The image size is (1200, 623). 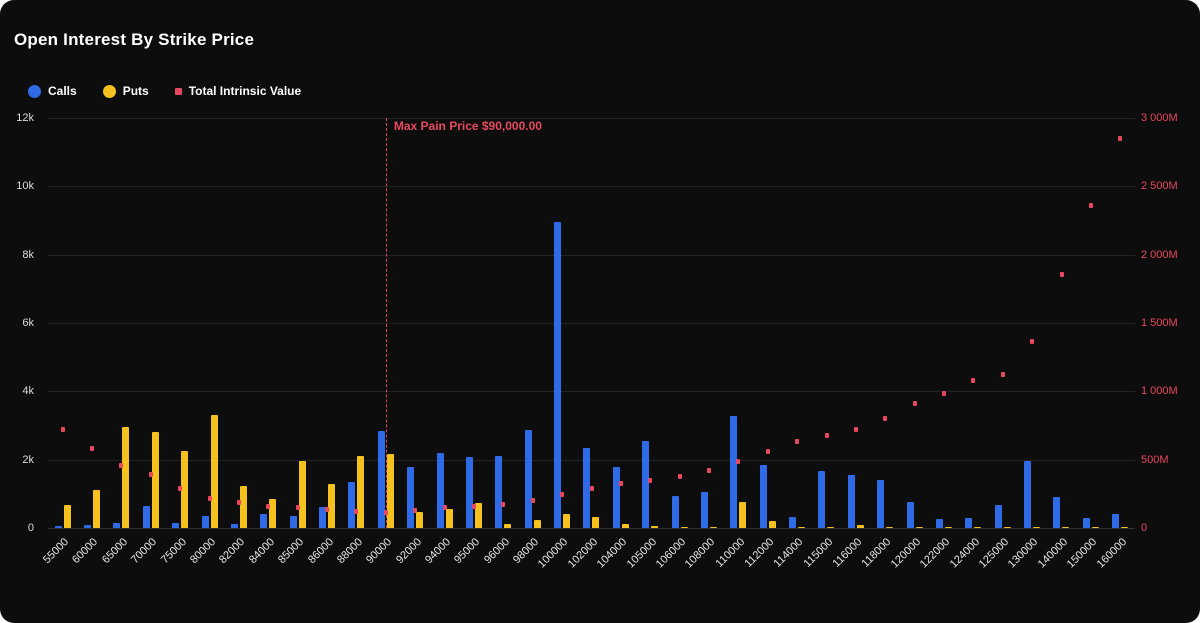 What do you see at coordinates (1159, 186) in the screenshot?
I see `y-axis-label-right: 2 500M` at bounding box center [1159, 186].